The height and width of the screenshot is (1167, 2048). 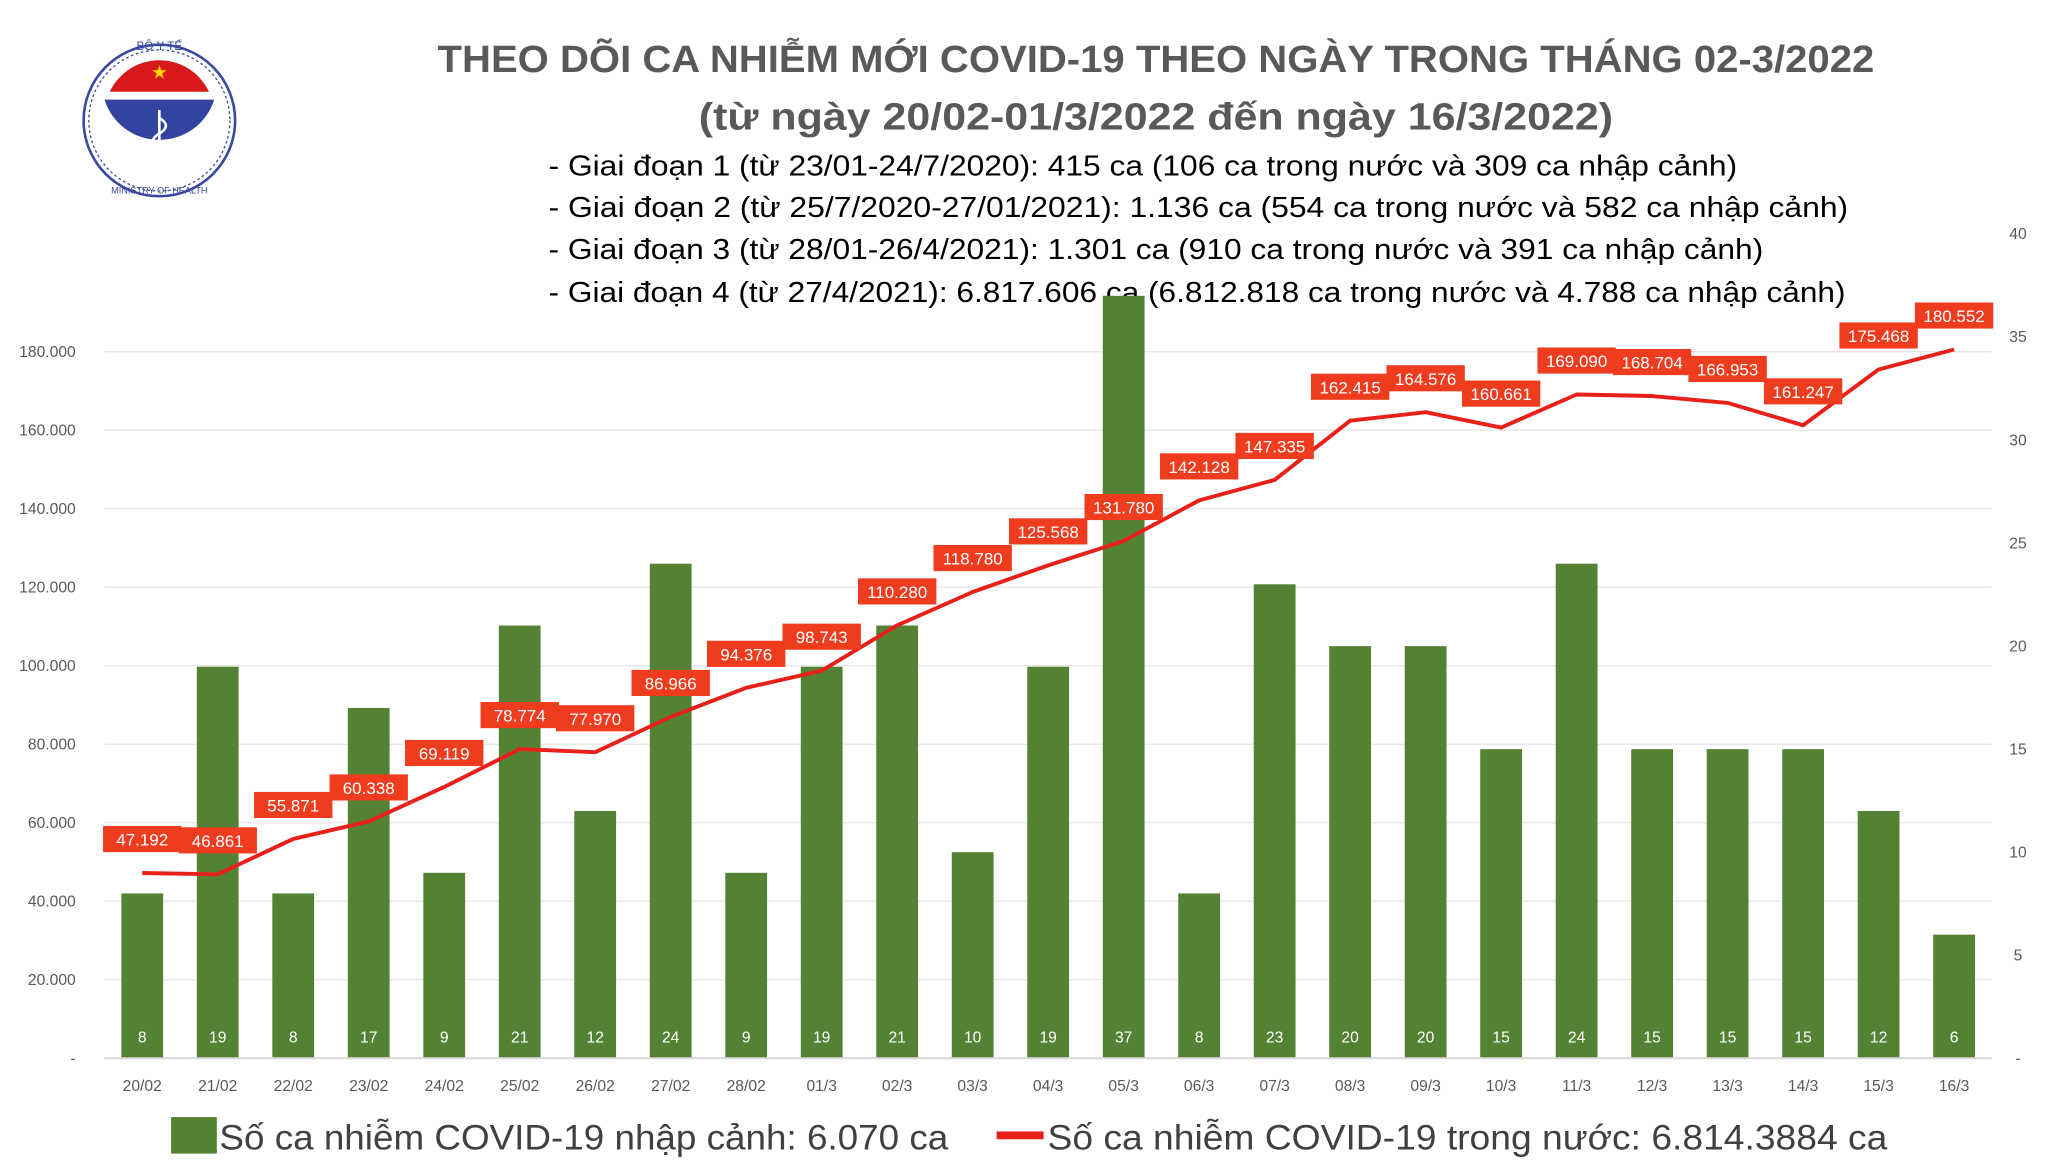 I want to click on left-axis-tick: 120.000, so click(x=47, y=587).